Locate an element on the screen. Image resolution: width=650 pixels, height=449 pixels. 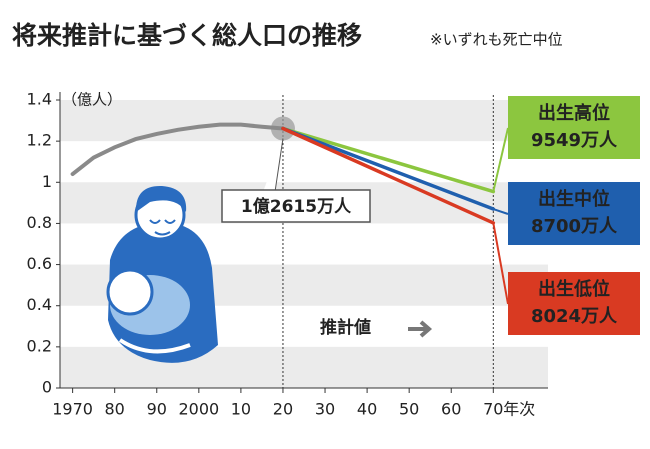
y-tick-label: 0.4 is located at coordinates (39, 304).